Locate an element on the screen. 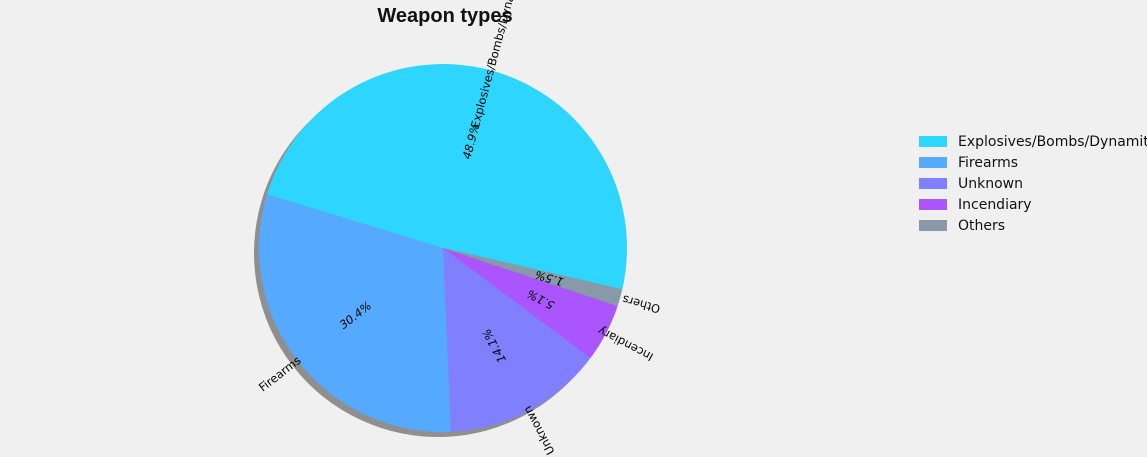 The height and width of the screenshot is (457, 1147). legend-swatch-others is located at coordinates (933, 225).